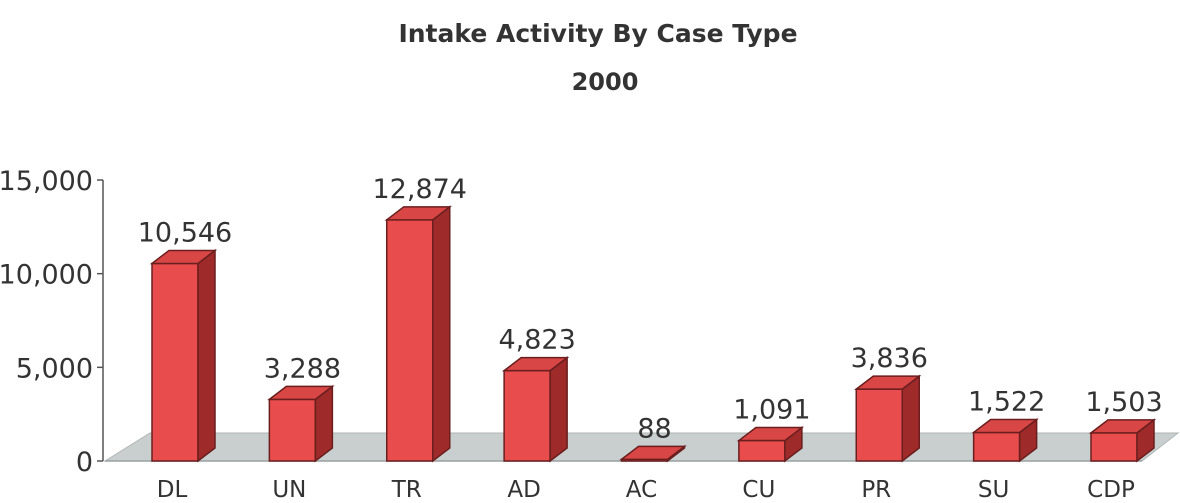 Image resolution: width=1180 pixels, height=503 pixels. I want to click on data-label: 1,091, so click(771, 410).